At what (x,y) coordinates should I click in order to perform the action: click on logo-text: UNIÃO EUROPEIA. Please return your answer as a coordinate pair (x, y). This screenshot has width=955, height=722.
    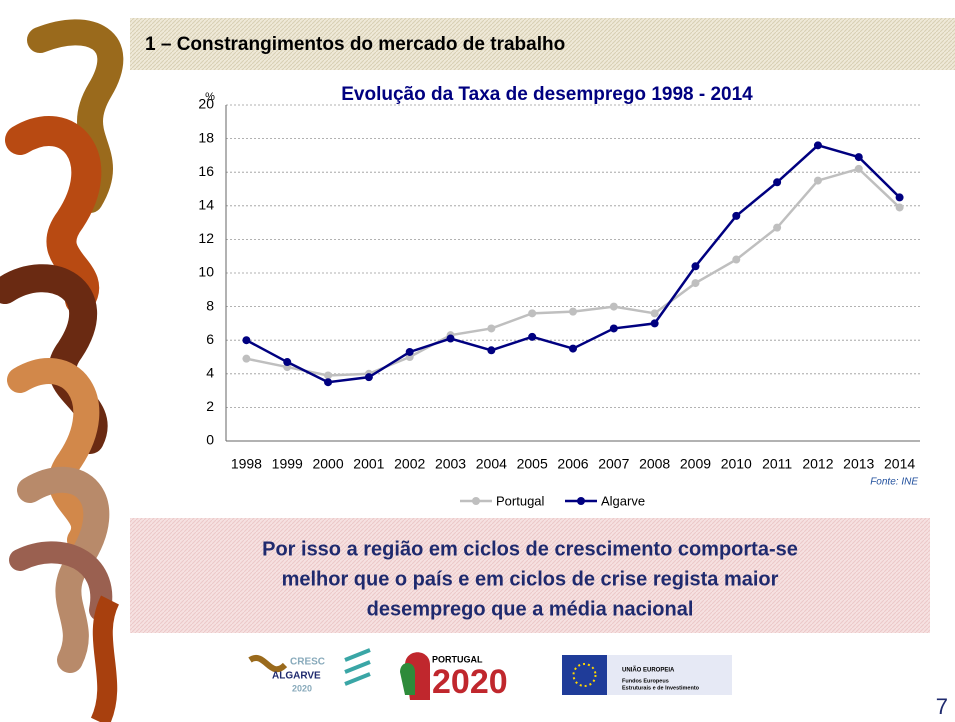
    Looking at the image, I should click on (648, 670).